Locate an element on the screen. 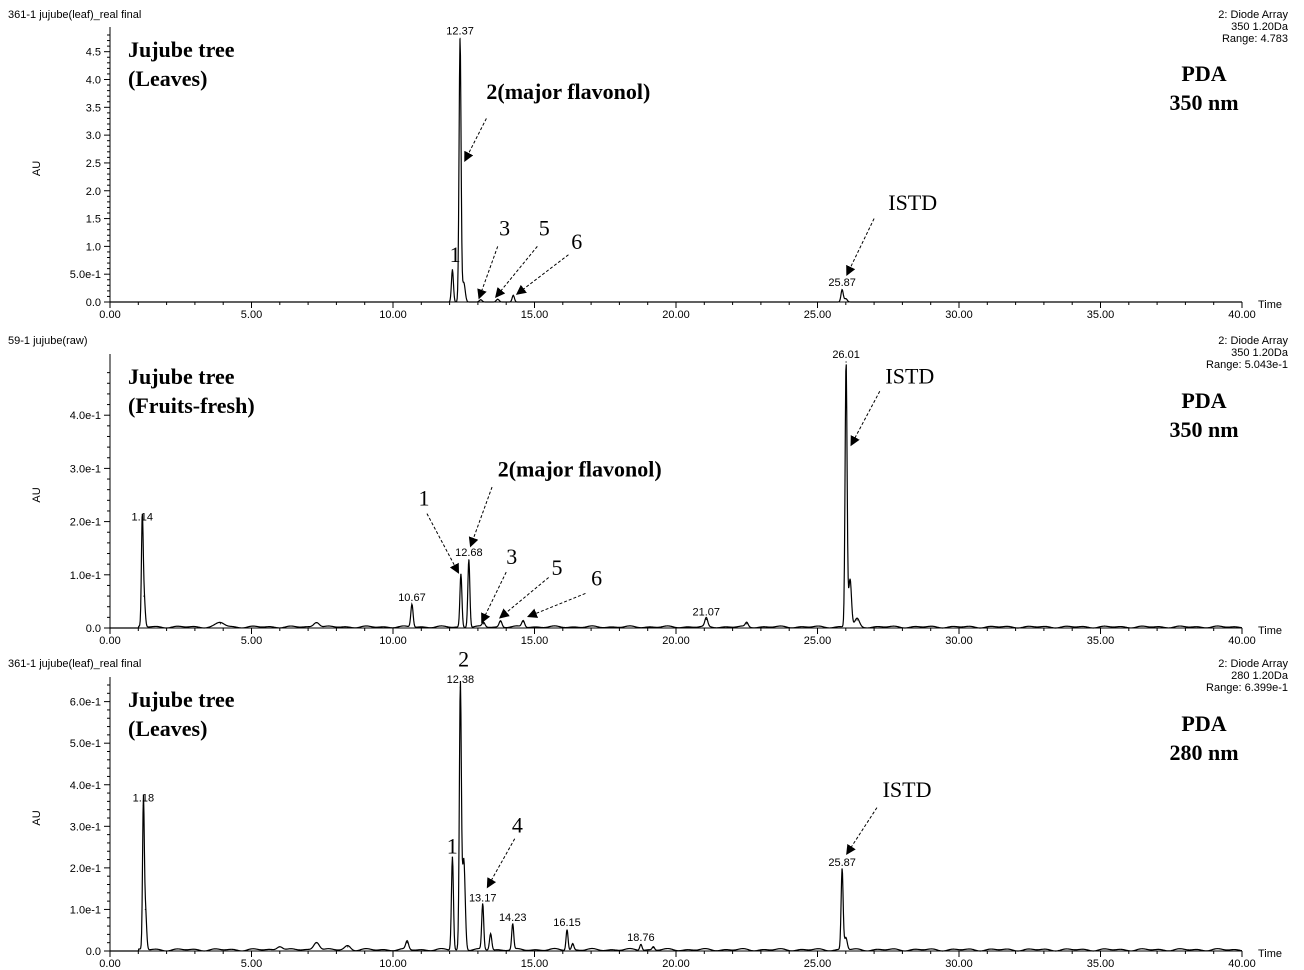 This screenshot has height=970, width=1304. peak-label: 18.76 is located at coordinates (641, 938).